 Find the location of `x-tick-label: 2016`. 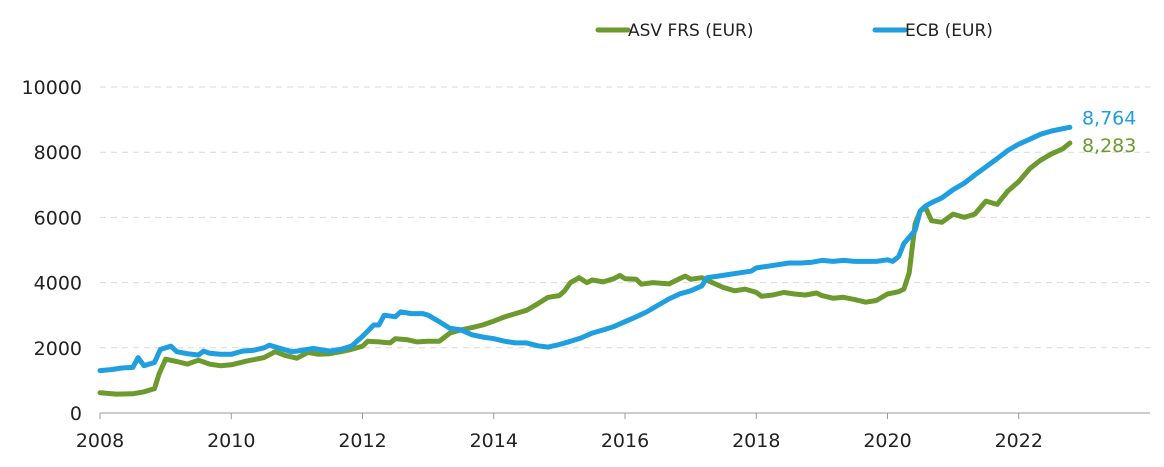

x-tick-label: 2016 is located at coordinates (625, 441).